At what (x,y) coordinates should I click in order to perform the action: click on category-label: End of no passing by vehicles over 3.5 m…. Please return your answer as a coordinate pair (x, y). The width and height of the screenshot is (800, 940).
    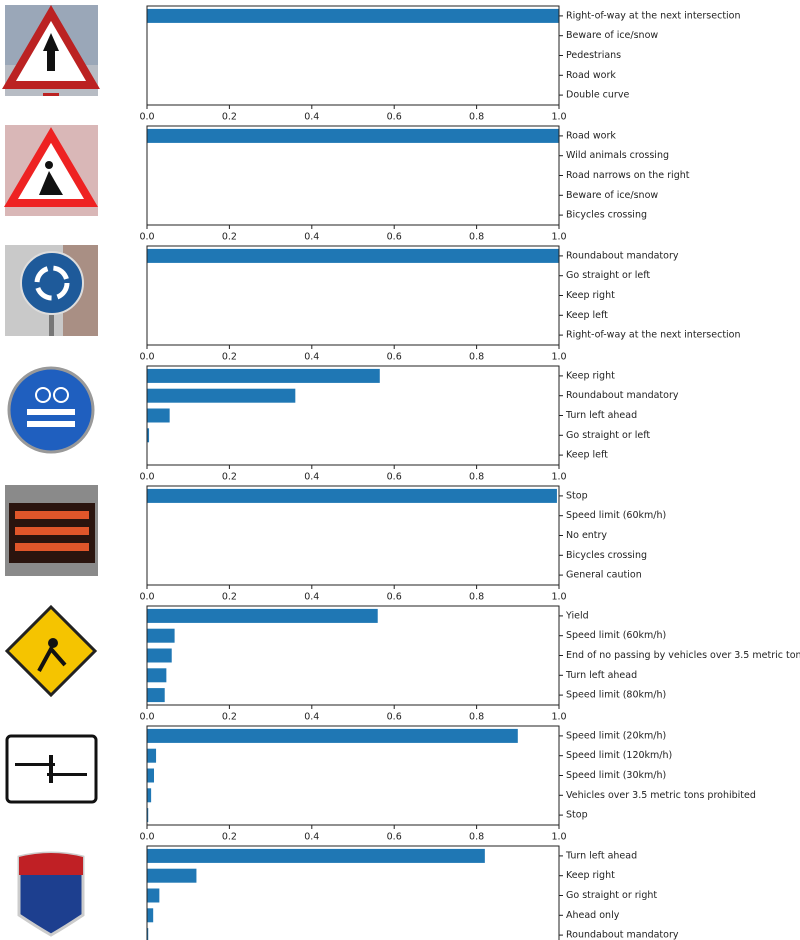
    Looking at the image, I should click on (683, 655).